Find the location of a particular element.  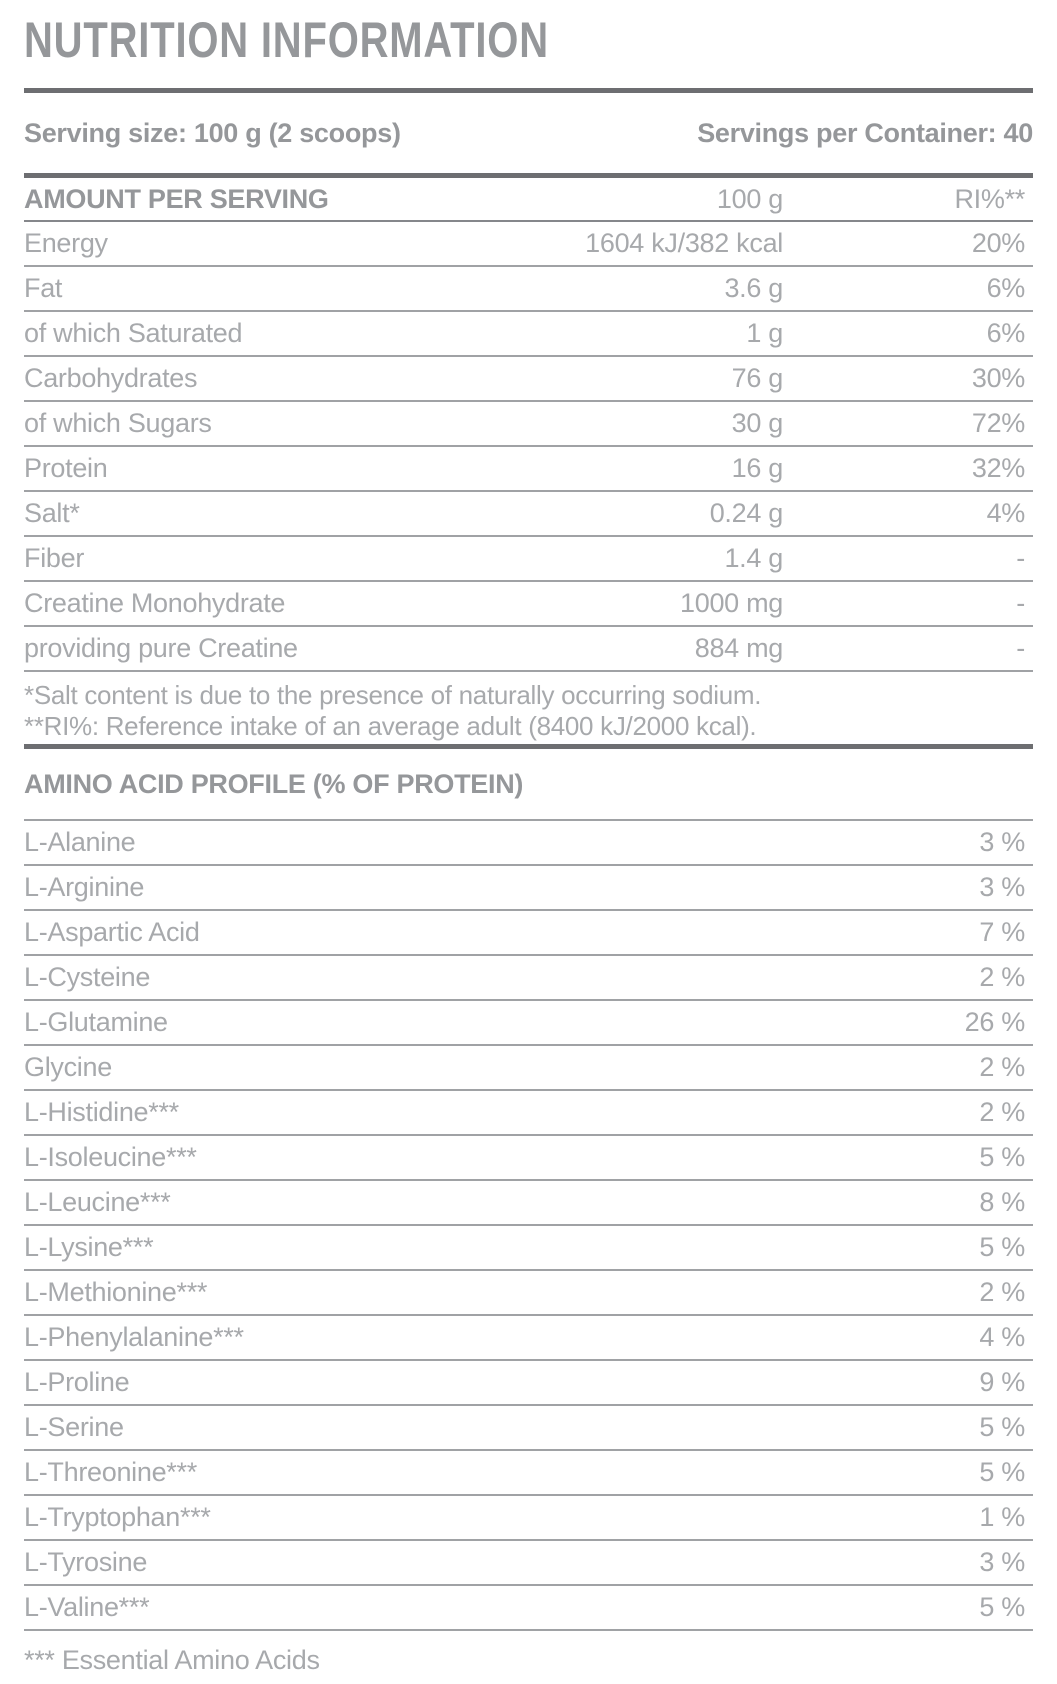

nutrition-row: Salt* 0.24 g 4% is located at coordinates (528, 514).